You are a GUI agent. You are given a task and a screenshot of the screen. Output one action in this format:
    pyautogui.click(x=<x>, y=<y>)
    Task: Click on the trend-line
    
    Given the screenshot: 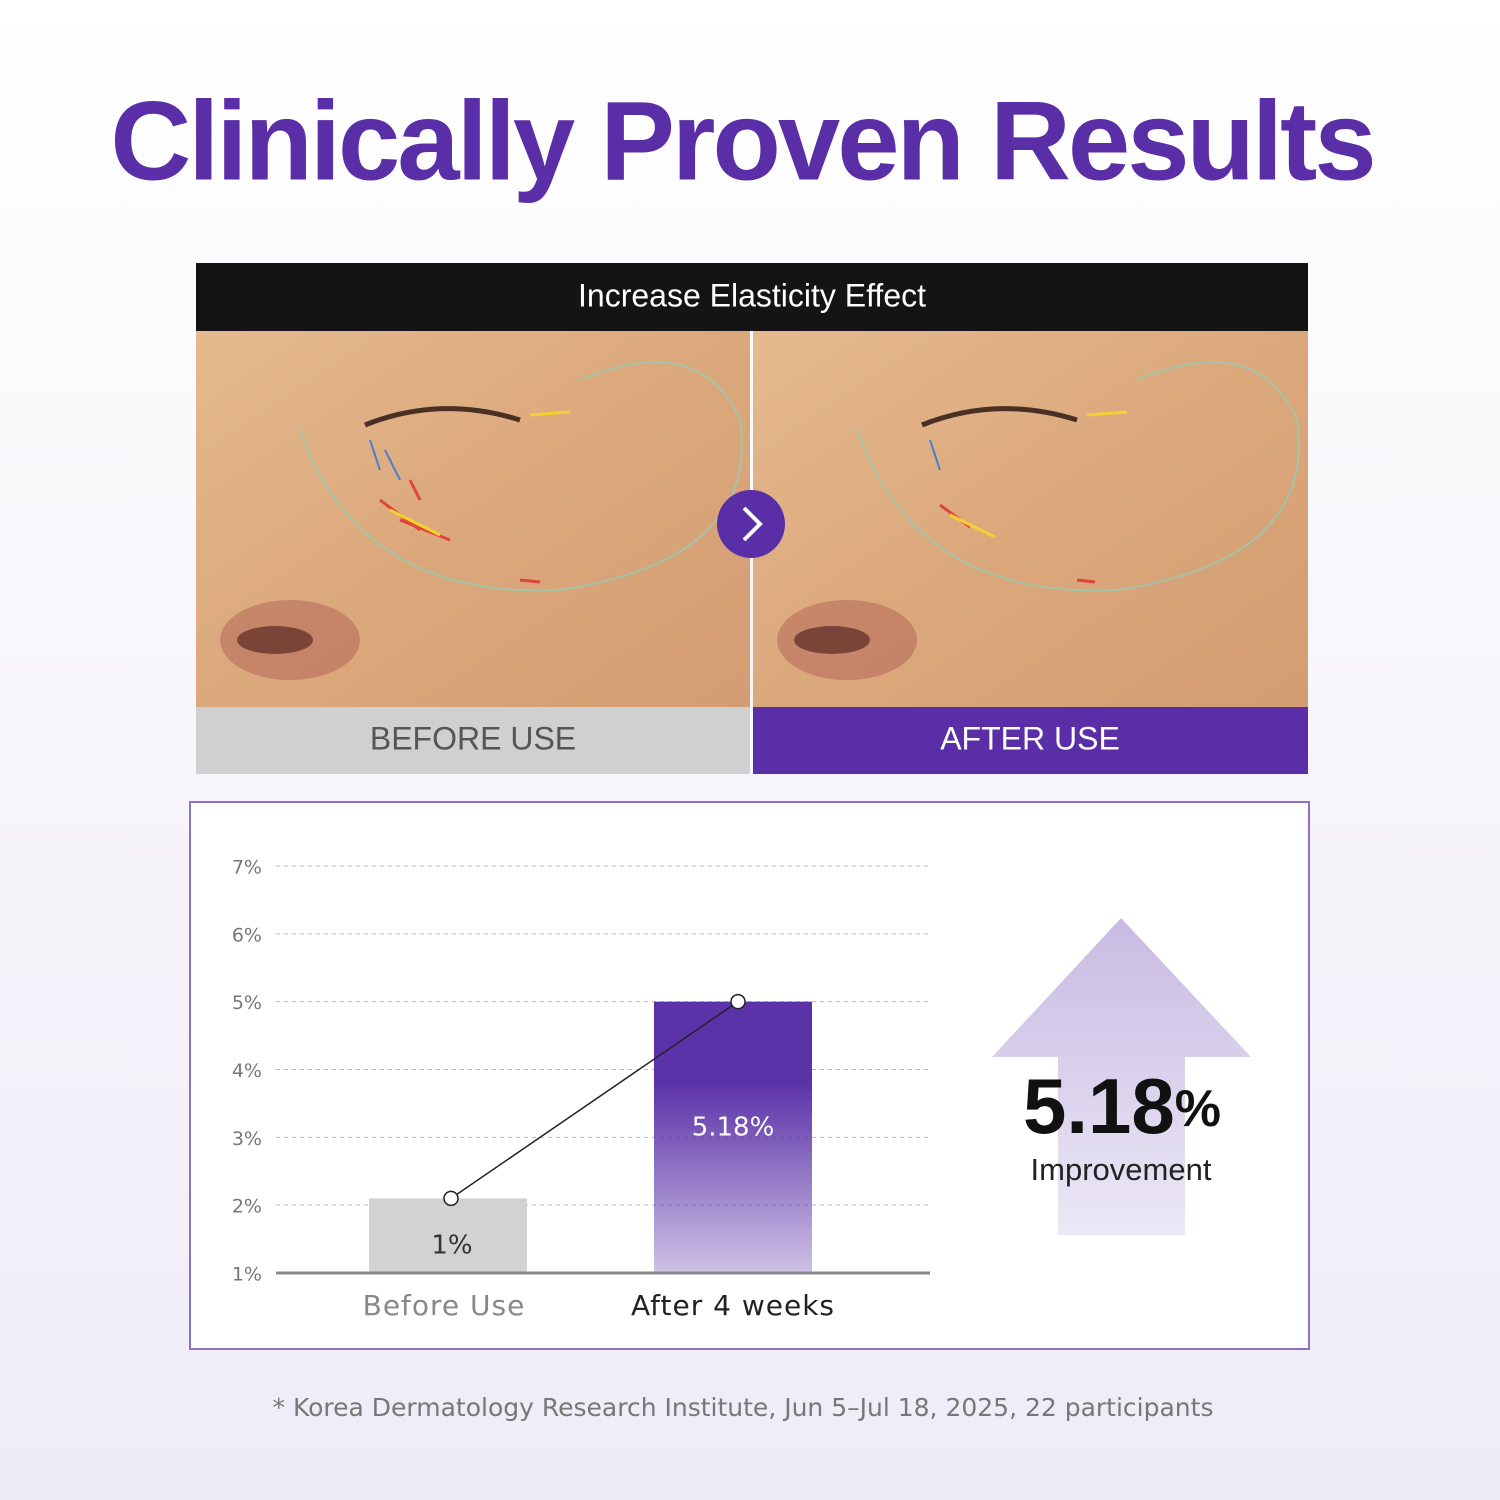 What is the action you would take?
    pyautogui.click(x=594, y=1100)
    